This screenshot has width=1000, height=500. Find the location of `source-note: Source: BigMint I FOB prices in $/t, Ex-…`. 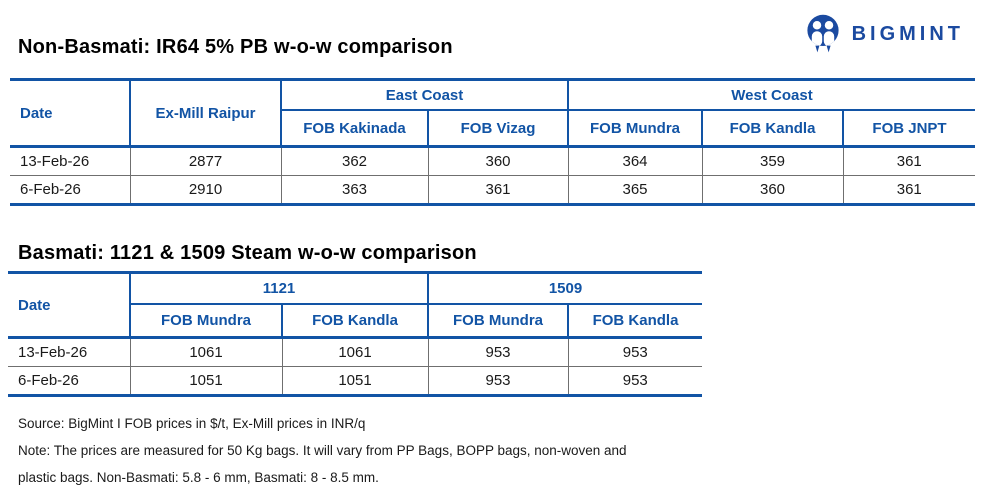

source-note: Source: BigMint I FOB prices in $/t, Ex-… is located at coordinates (192, 423).